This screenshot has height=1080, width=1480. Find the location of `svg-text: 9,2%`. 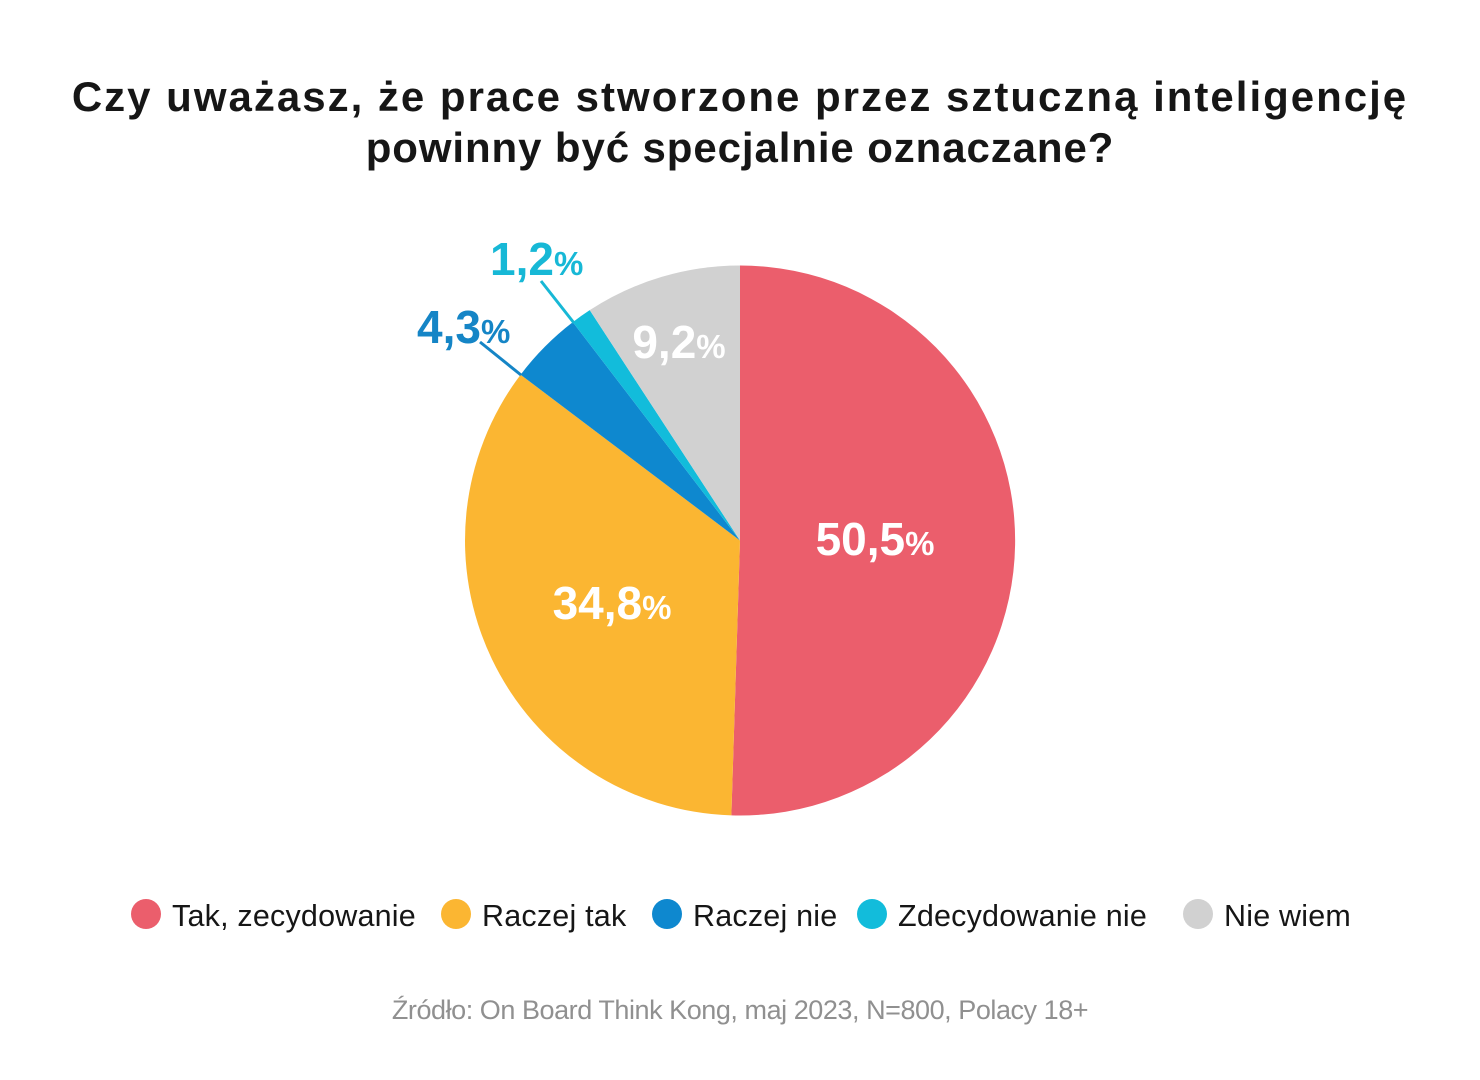

svg-text: 9,2% is located at coordinates (678, 342).